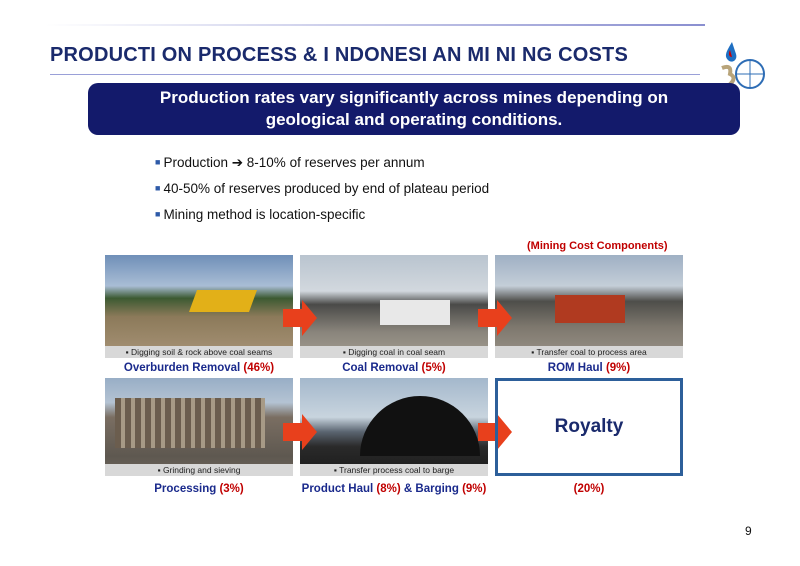 This screenshot has width=800, height=566. What do you see at coordinates (743, 65) in the screenshot?
I see `logo` at bounding box center [743, 65].